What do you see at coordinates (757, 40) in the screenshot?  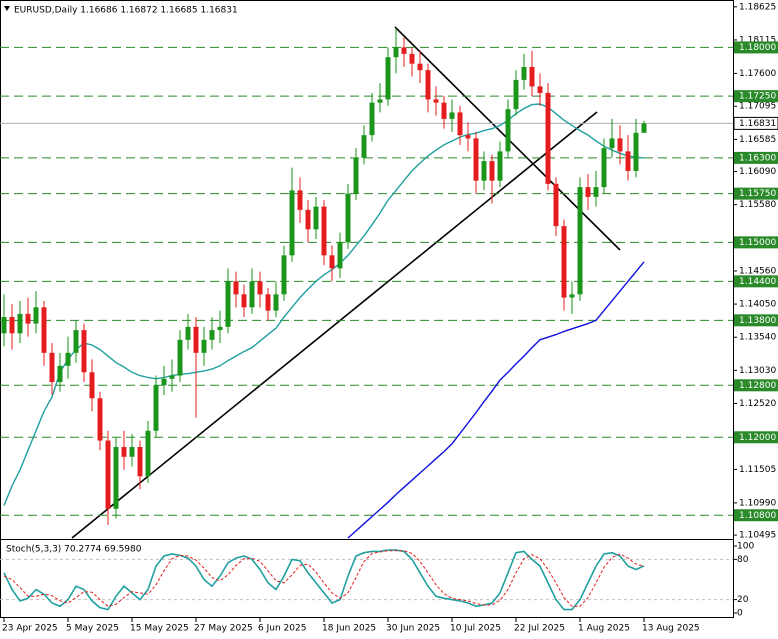 I see `y-tick-label: 1.18115` at bounding box center [757, 40].